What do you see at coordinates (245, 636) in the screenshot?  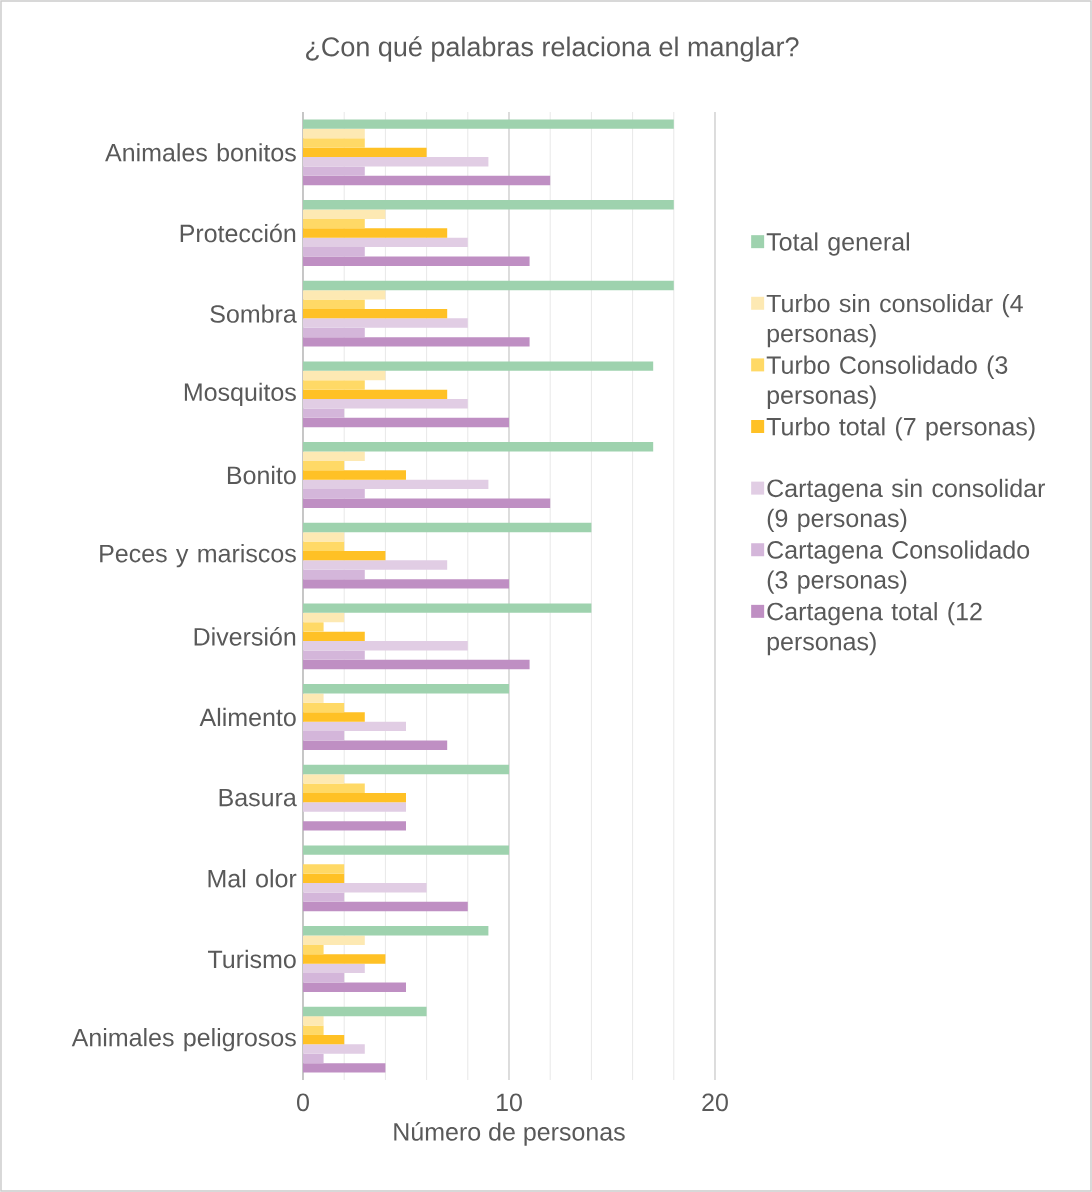 I see `y-tick-label: Diversión` at bounding box center [245, 636].